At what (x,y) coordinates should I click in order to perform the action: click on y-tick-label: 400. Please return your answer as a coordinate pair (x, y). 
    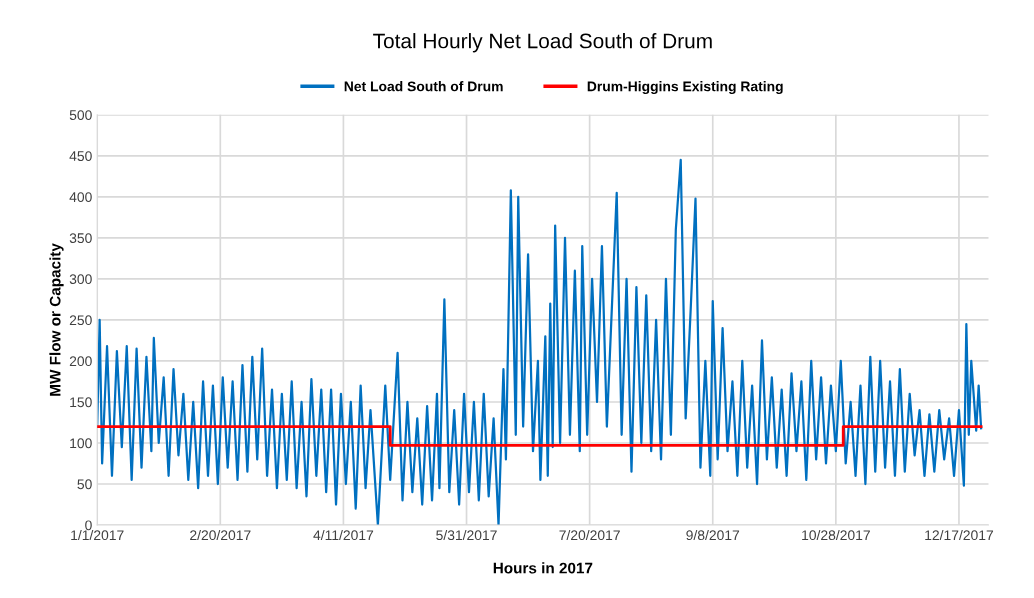
    Looking at the image, I should click on (80, 197).